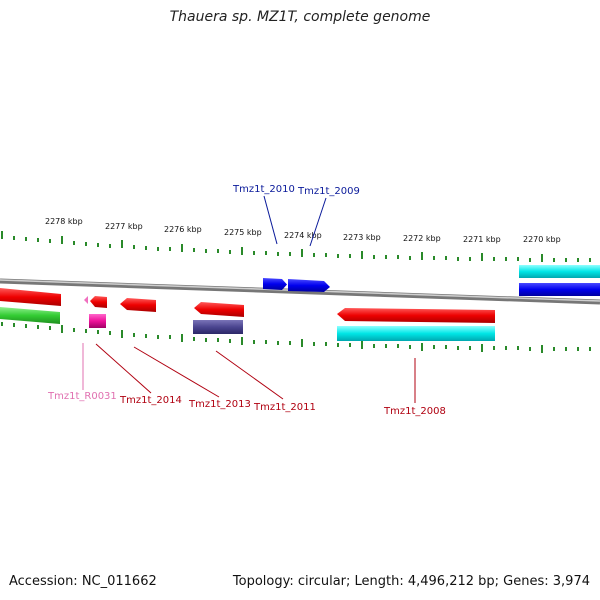 Image resolution: width=600 pixels, height=600 pixels. What do you see at coordinates (97, 321) in the screenshot?
I see `gene-magenta` at bounding box center [97, 321].